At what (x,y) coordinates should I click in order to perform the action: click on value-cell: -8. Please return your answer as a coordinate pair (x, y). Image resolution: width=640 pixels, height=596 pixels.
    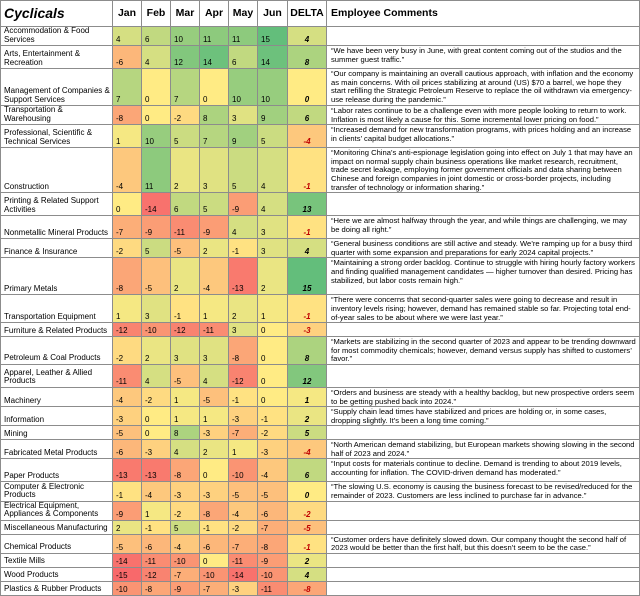
    Looking at the image, I should click on (243, 350).